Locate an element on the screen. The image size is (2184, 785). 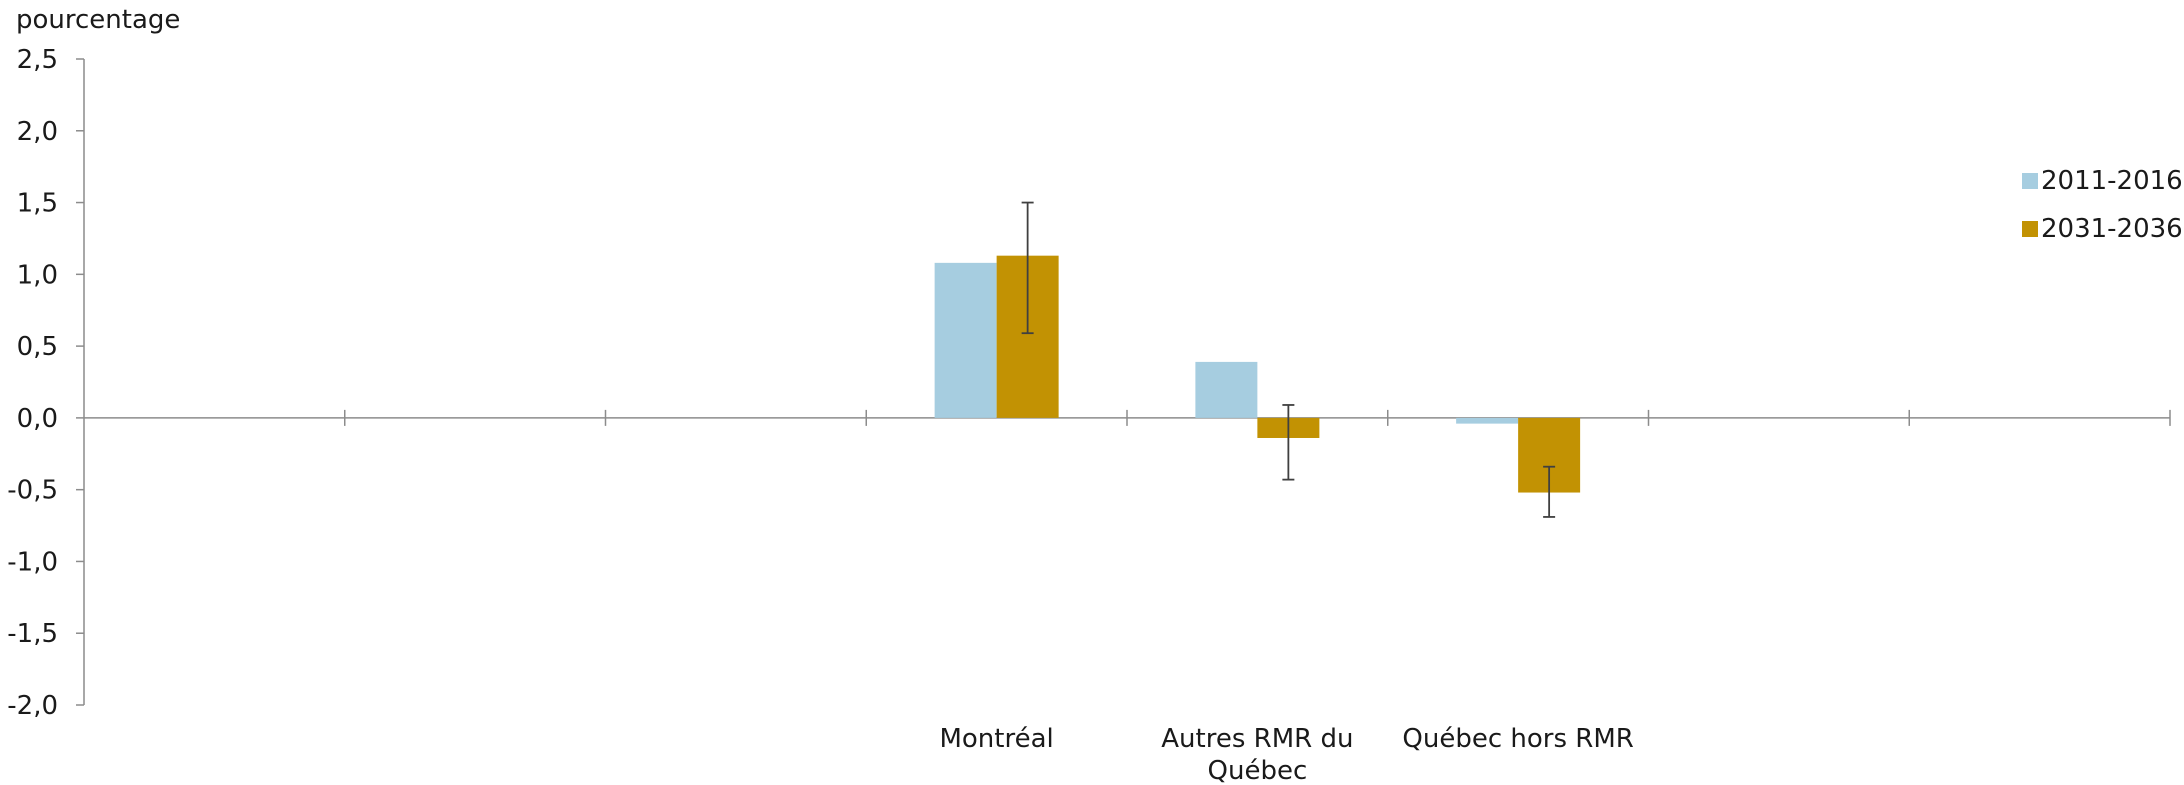
category-label: Montréal is located at coordinates (996, 739).